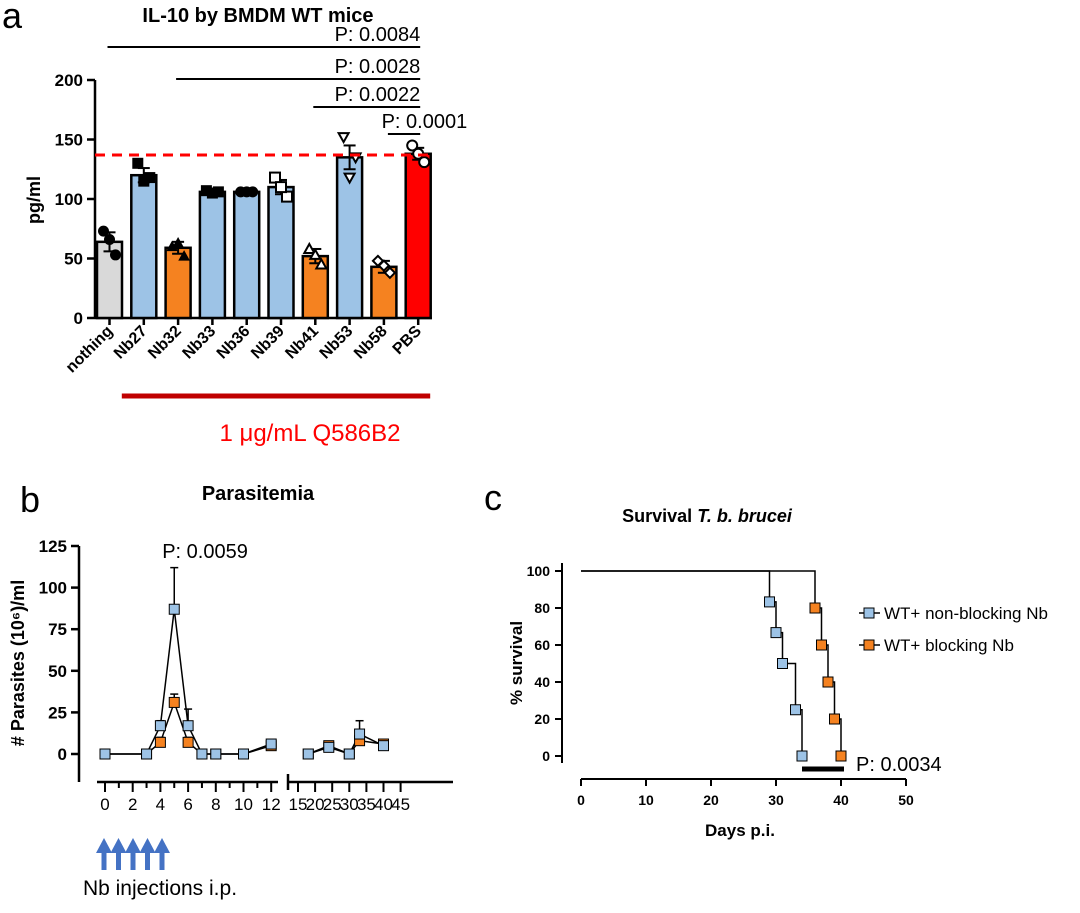 The image size is (1080, 913). I want to click on chart-c-x-tick-label: 20, so click(711, 800).